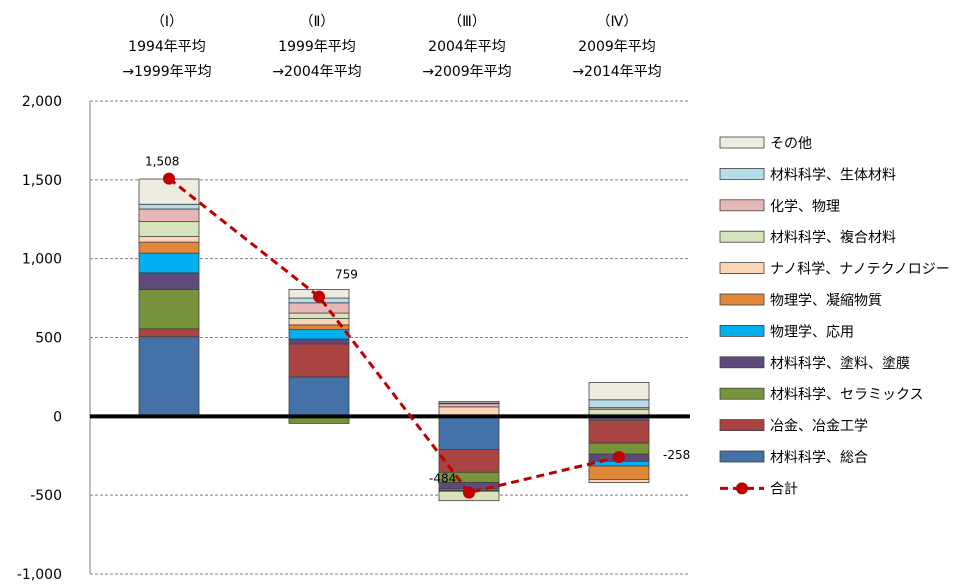  I want to click on legend-label: 材料科学、生体材料, so click(833, 175).